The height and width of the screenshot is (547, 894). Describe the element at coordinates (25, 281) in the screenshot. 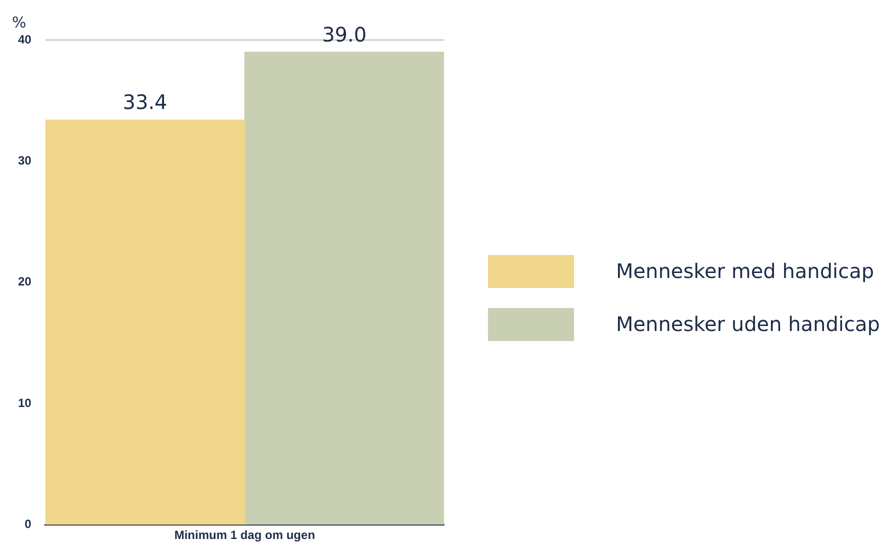

I see `y-tick-label: 20` at that location.